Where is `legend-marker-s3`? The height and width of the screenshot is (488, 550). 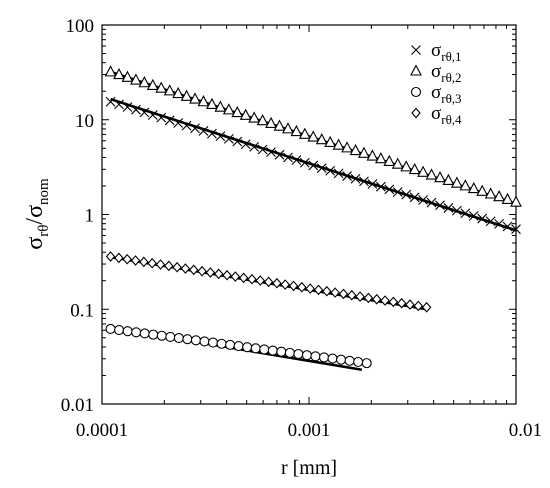 legend-marker-s3 is located at coordinates (416, 92).